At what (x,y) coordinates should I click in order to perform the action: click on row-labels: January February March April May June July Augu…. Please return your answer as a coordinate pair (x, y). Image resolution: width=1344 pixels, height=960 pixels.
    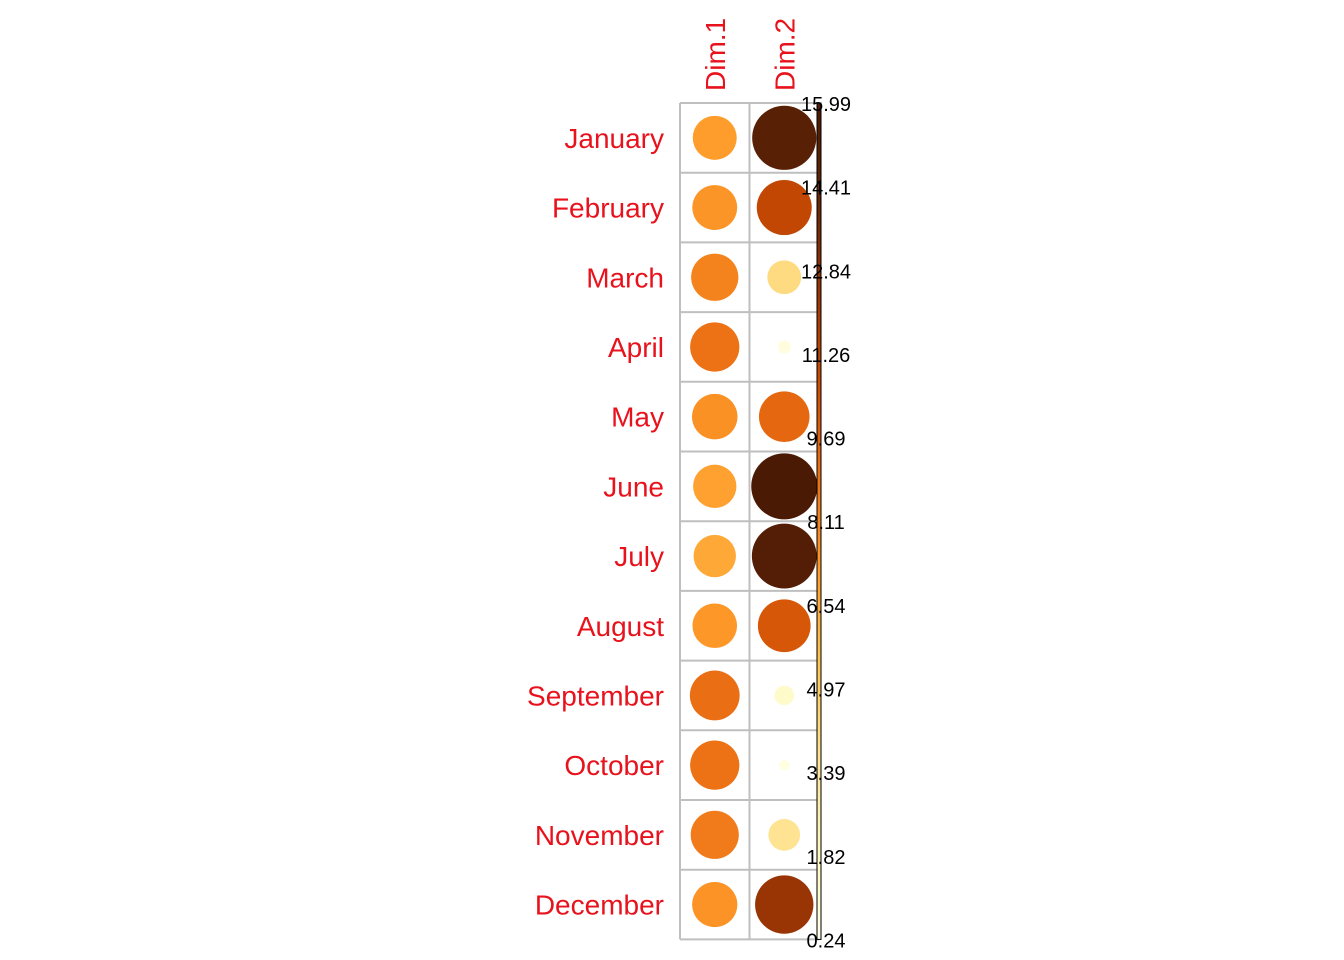
    Looking at the image, I should click on (595, 522).